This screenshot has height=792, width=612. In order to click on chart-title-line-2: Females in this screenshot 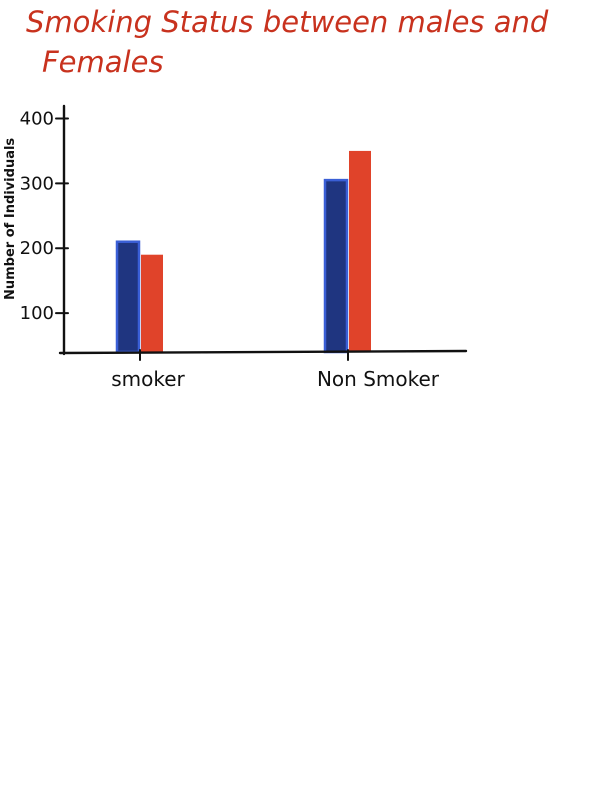, I will do `click(103, 62)`.